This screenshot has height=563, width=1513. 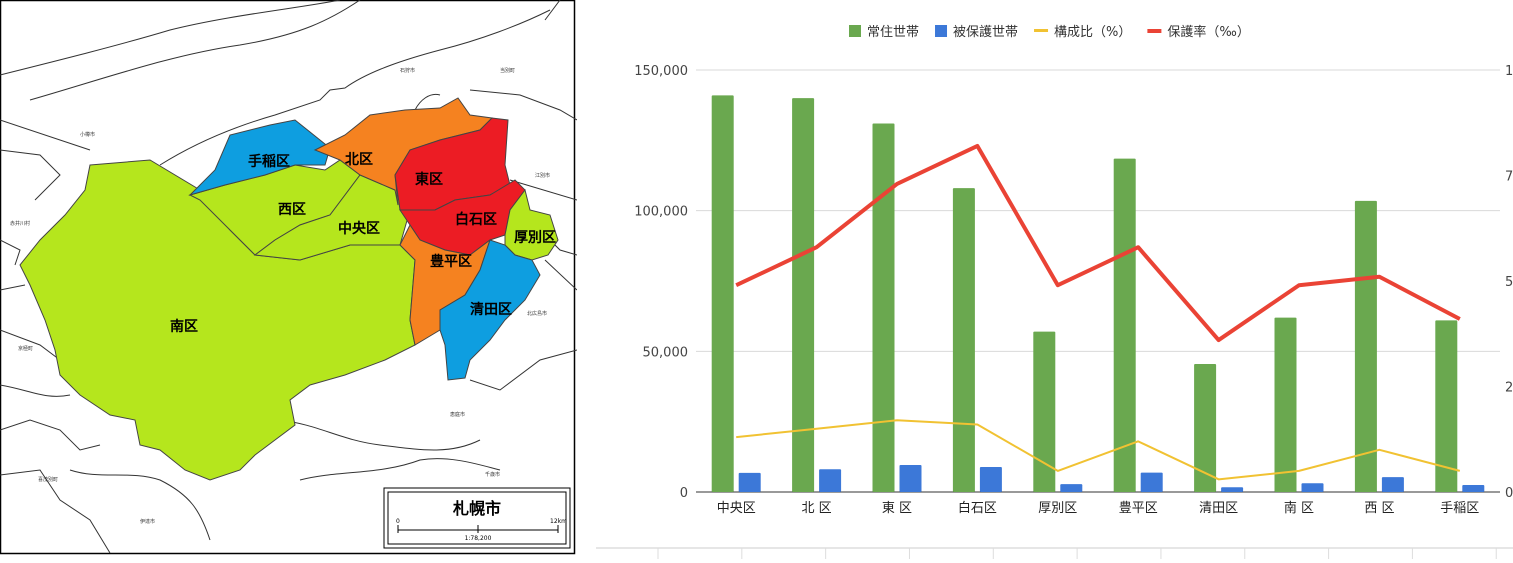 I want to click on left-tick-label: 0, so click(x=684, y=493).